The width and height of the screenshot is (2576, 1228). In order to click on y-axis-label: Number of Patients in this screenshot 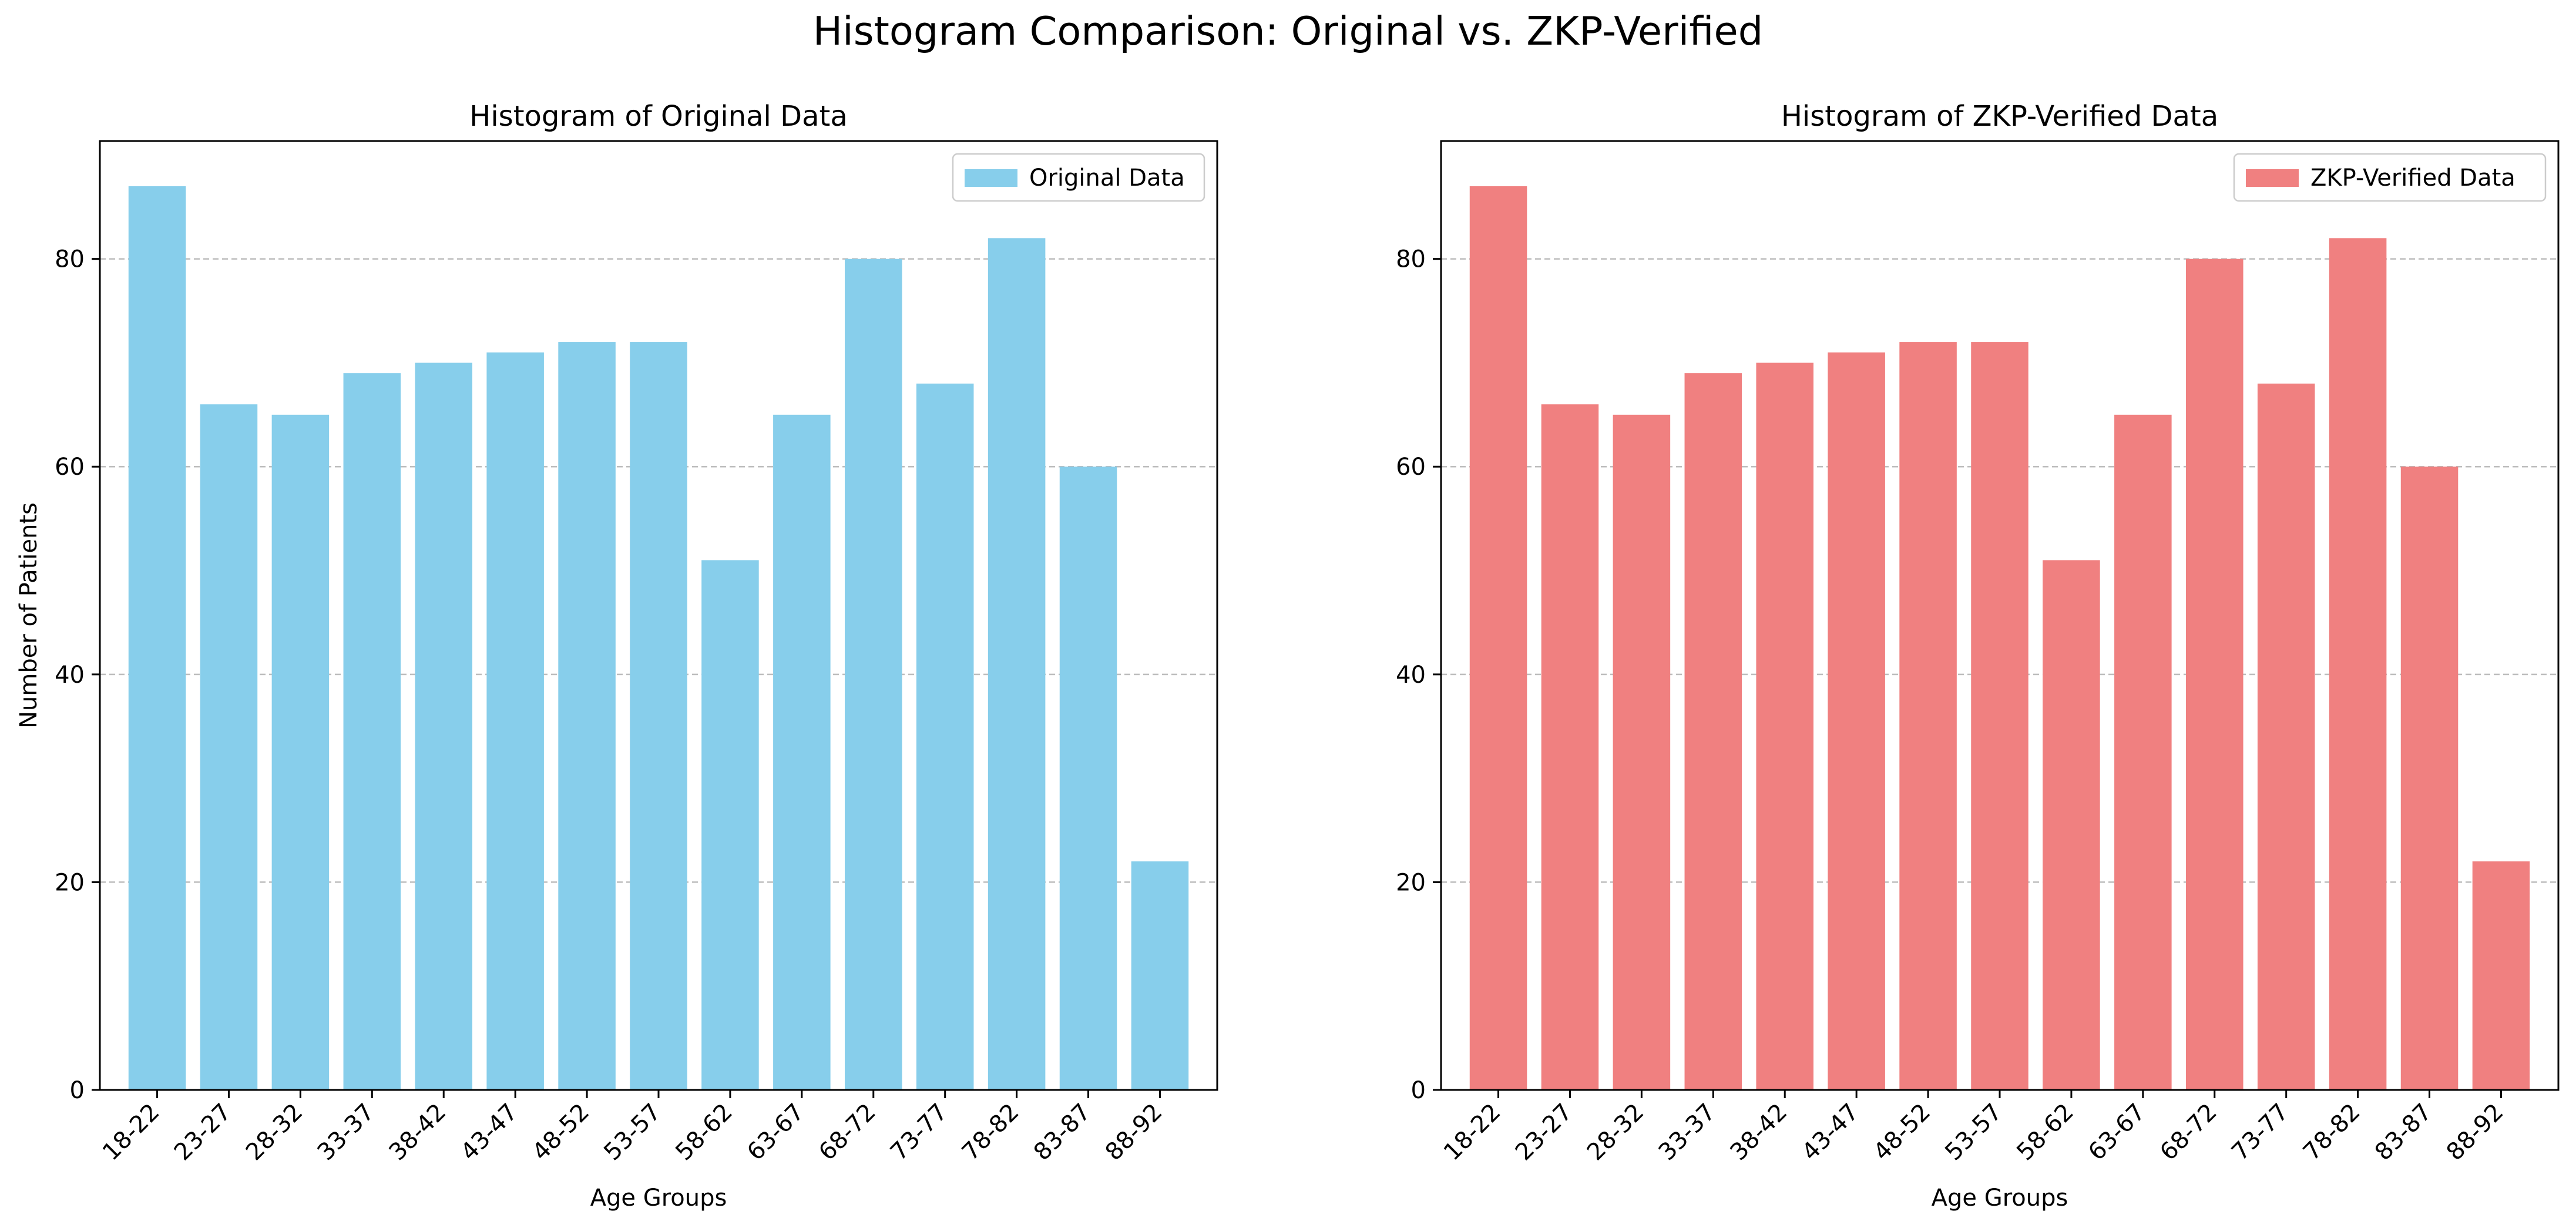, I will do `click(28, 615)`.